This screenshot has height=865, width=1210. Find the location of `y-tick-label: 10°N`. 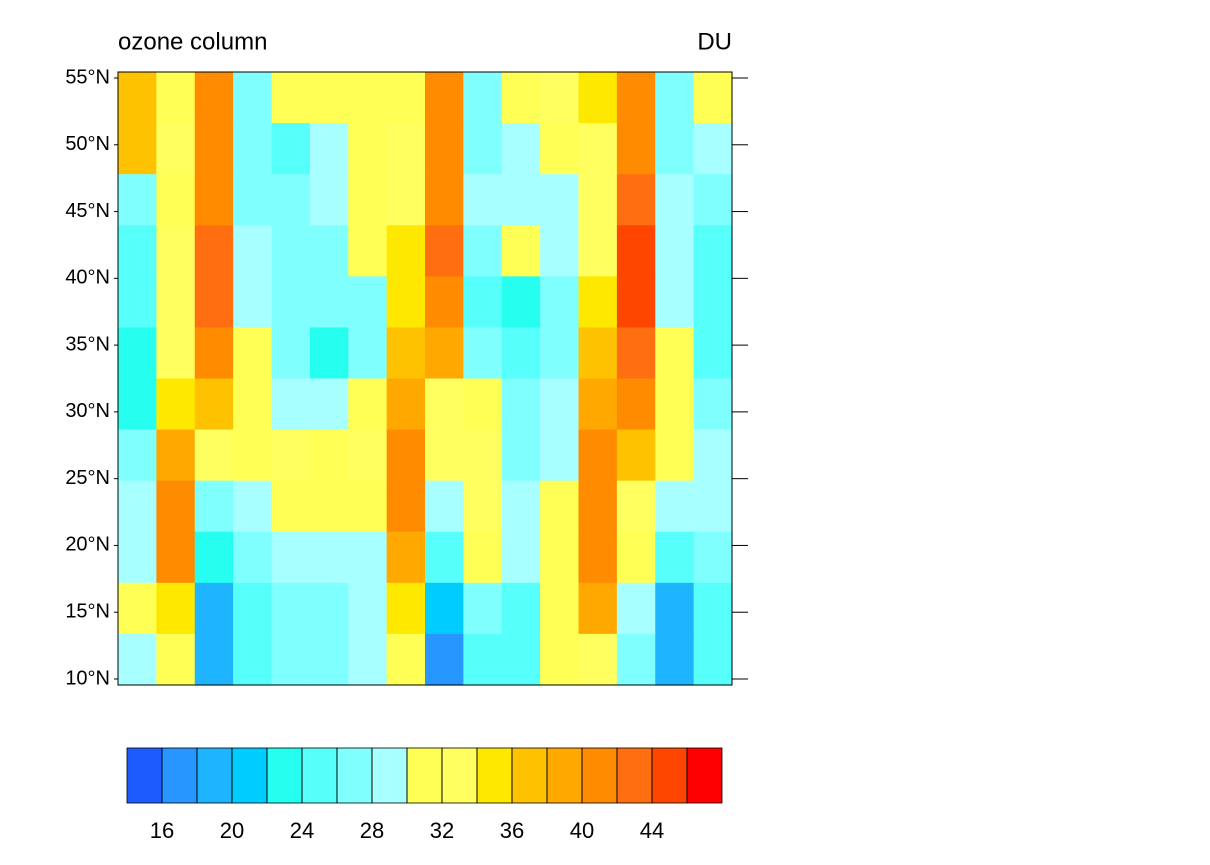

y-tick-label: 10°N is located at coordinates (87, 678).